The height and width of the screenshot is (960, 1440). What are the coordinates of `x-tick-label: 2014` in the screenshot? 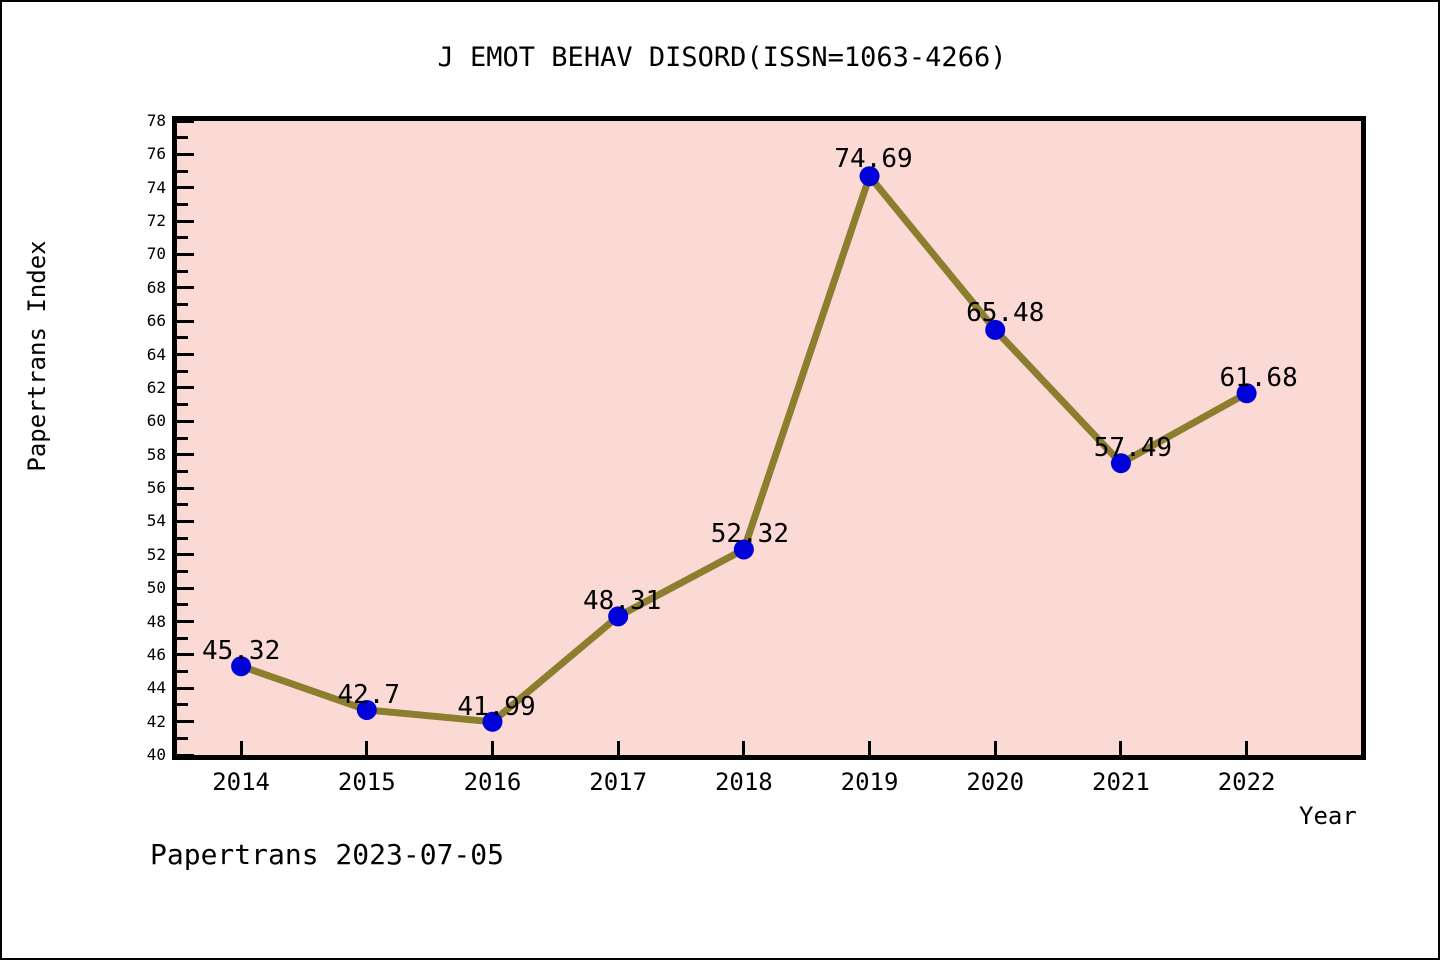 It's located at (241, 782).